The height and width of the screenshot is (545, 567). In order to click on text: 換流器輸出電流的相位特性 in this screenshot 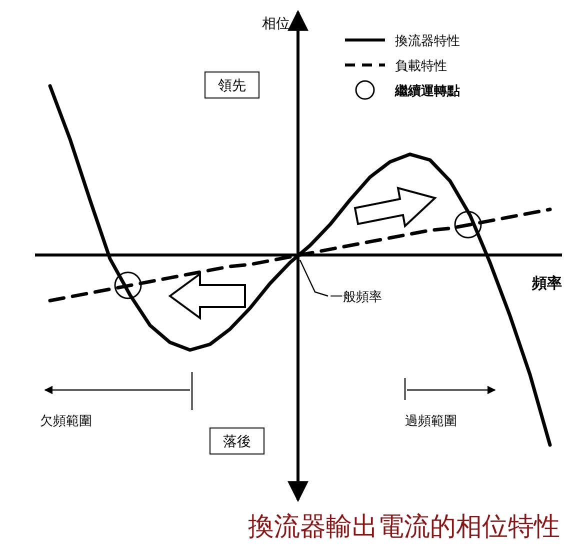, I will do `click(404, 527)`.